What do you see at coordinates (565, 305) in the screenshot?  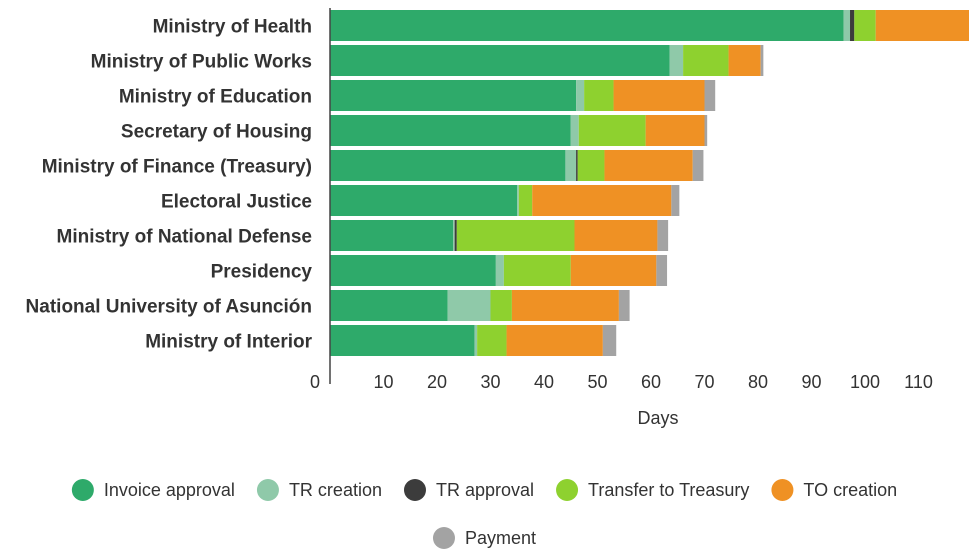 I see `bar-national-university-of-asunci-n-to-creation` at bounding box center [565, 305].